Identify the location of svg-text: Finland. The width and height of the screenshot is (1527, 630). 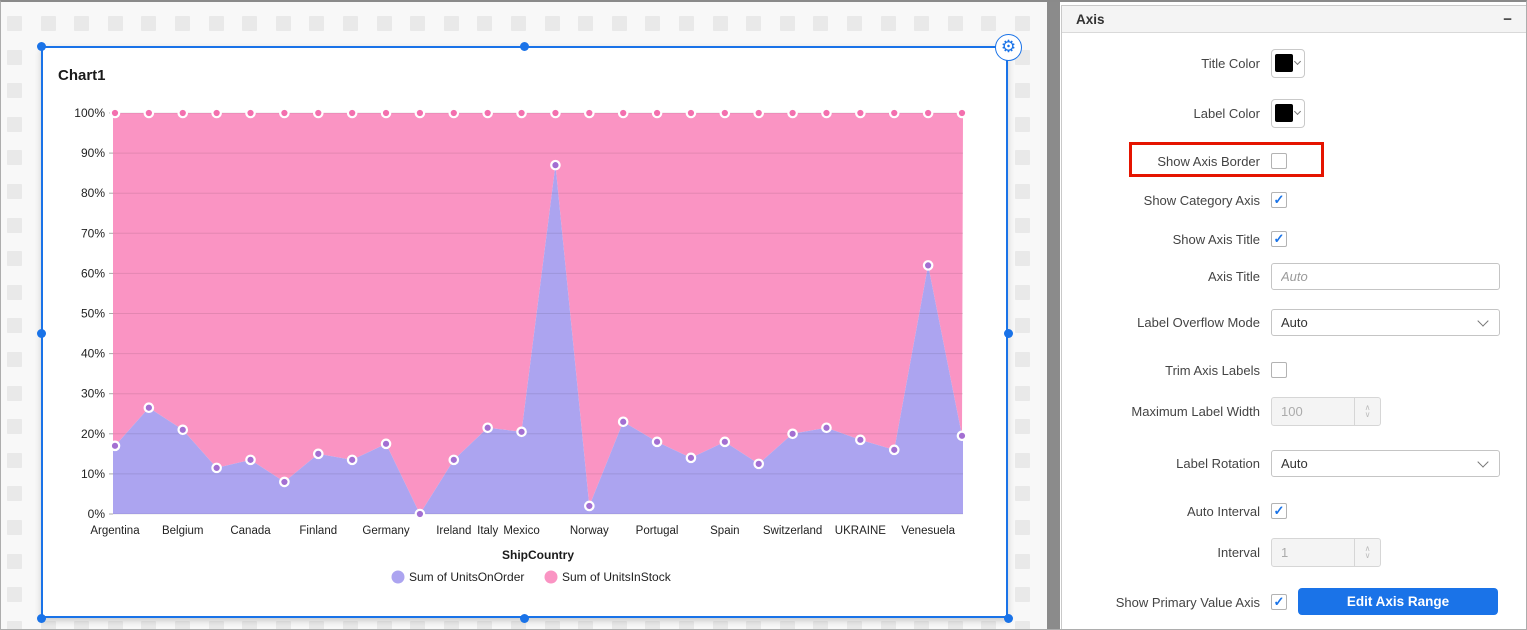
(318, 531).